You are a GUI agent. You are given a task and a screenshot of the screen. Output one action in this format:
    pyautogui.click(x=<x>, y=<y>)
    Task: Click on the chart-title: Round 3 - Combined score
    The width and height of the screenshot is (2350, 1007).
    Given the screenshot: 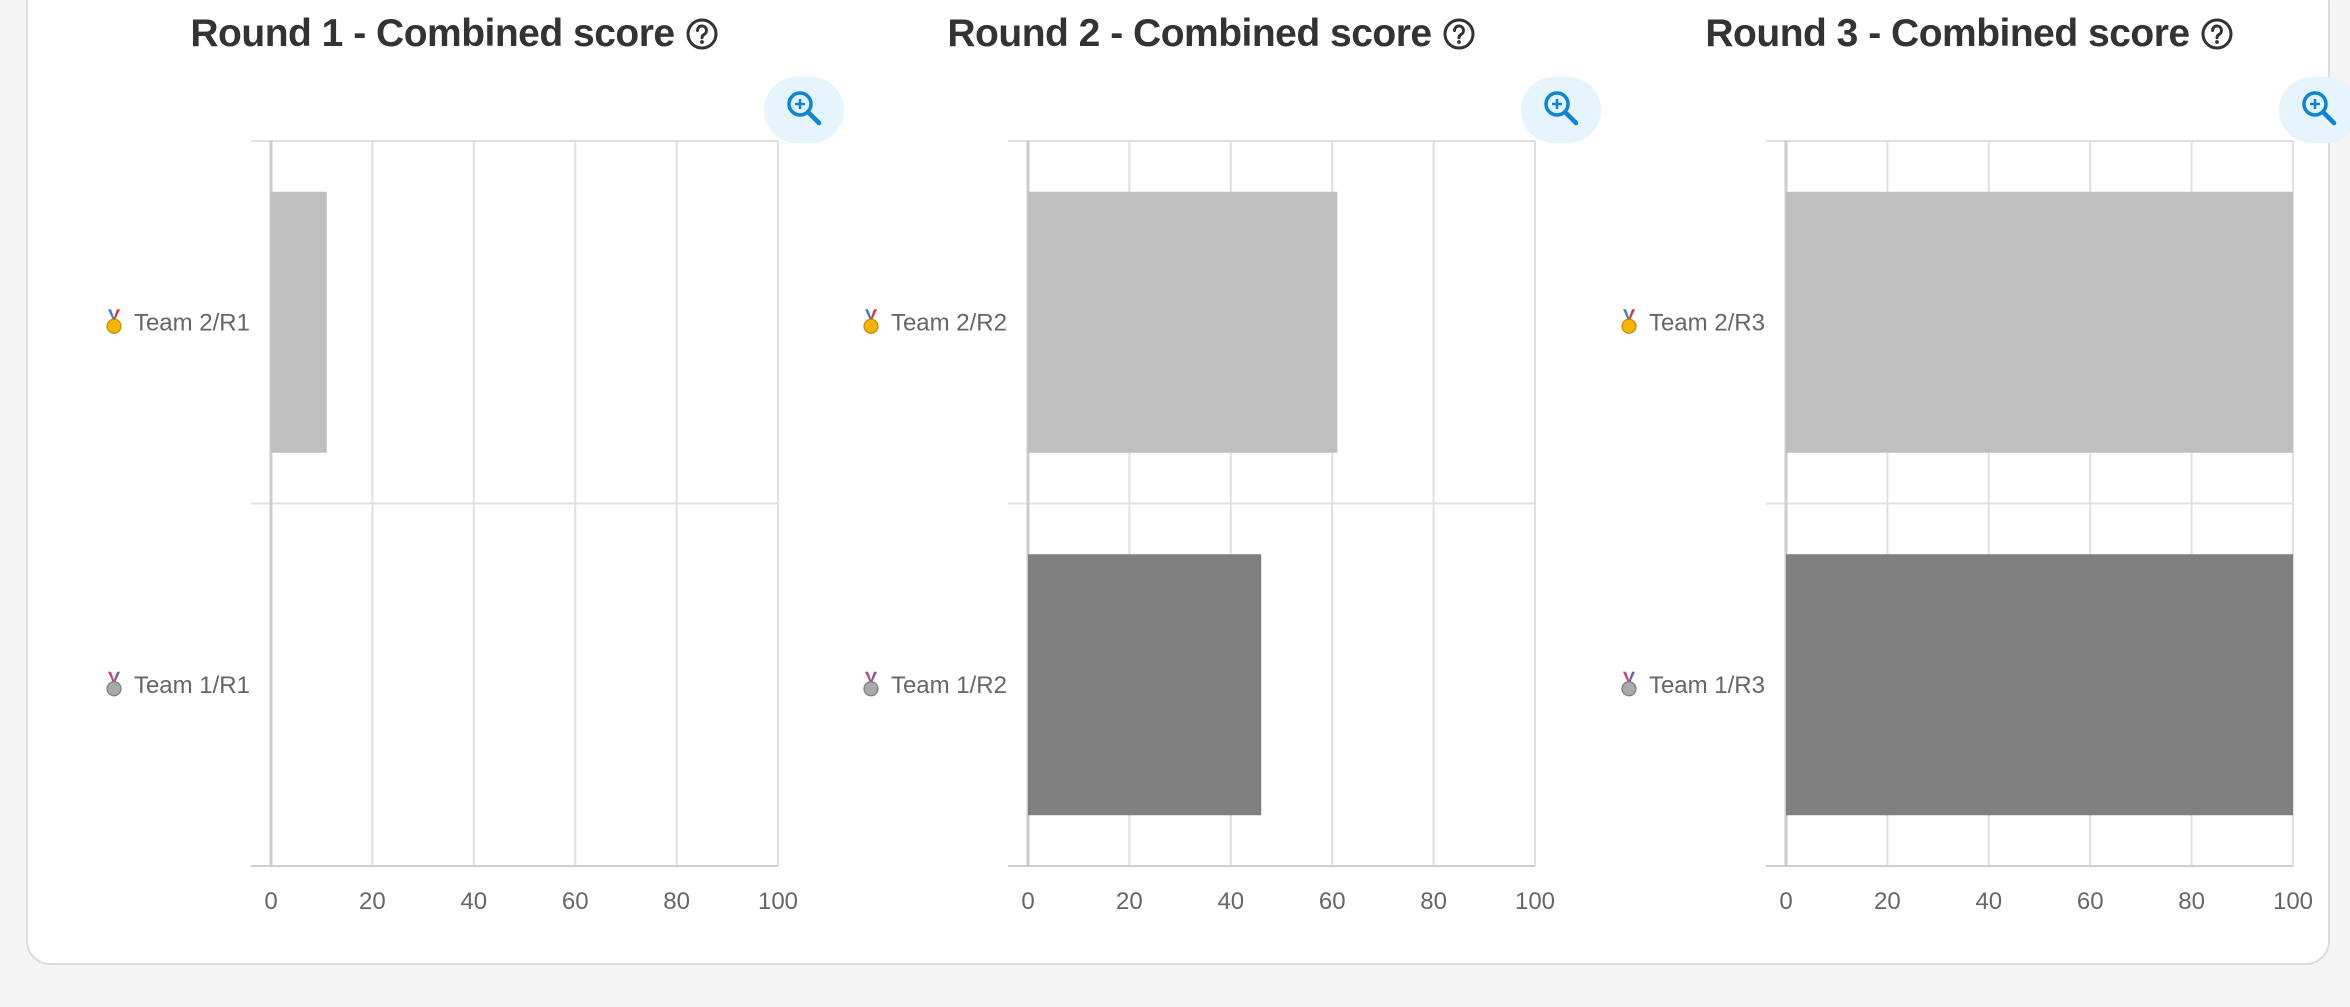 What is the action you would take?
    pyautogui.click(x=1969, y=34)
    